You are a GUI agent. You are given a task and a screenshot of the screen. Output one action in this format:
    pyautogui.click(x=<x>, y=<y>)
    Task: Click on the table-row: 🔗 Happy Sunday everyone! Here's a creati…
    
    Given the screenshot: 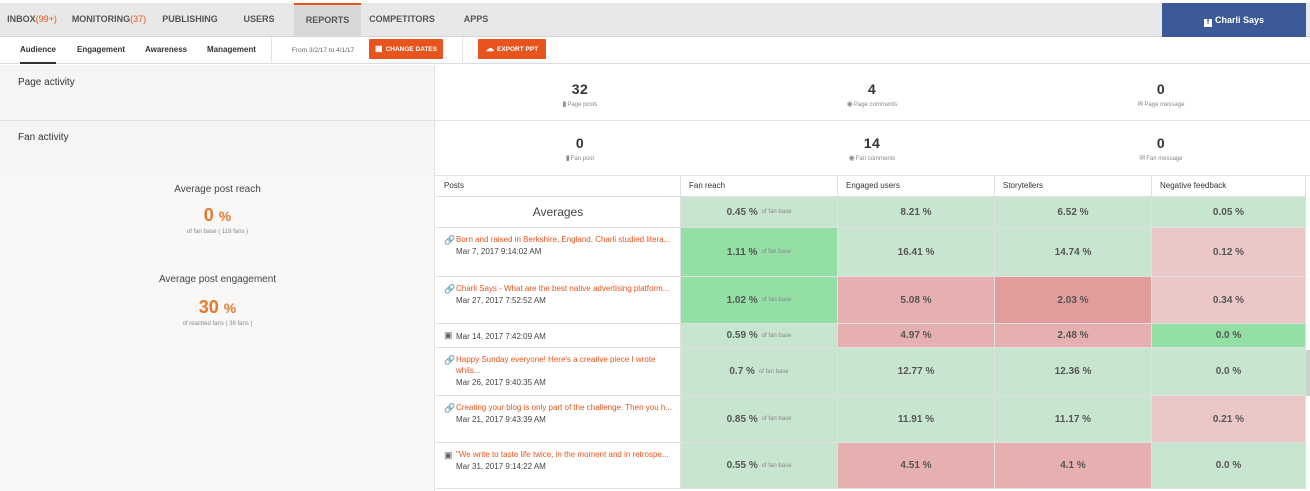 What is the action you would take?
    pyautogui.click(x=558, y=372)
    